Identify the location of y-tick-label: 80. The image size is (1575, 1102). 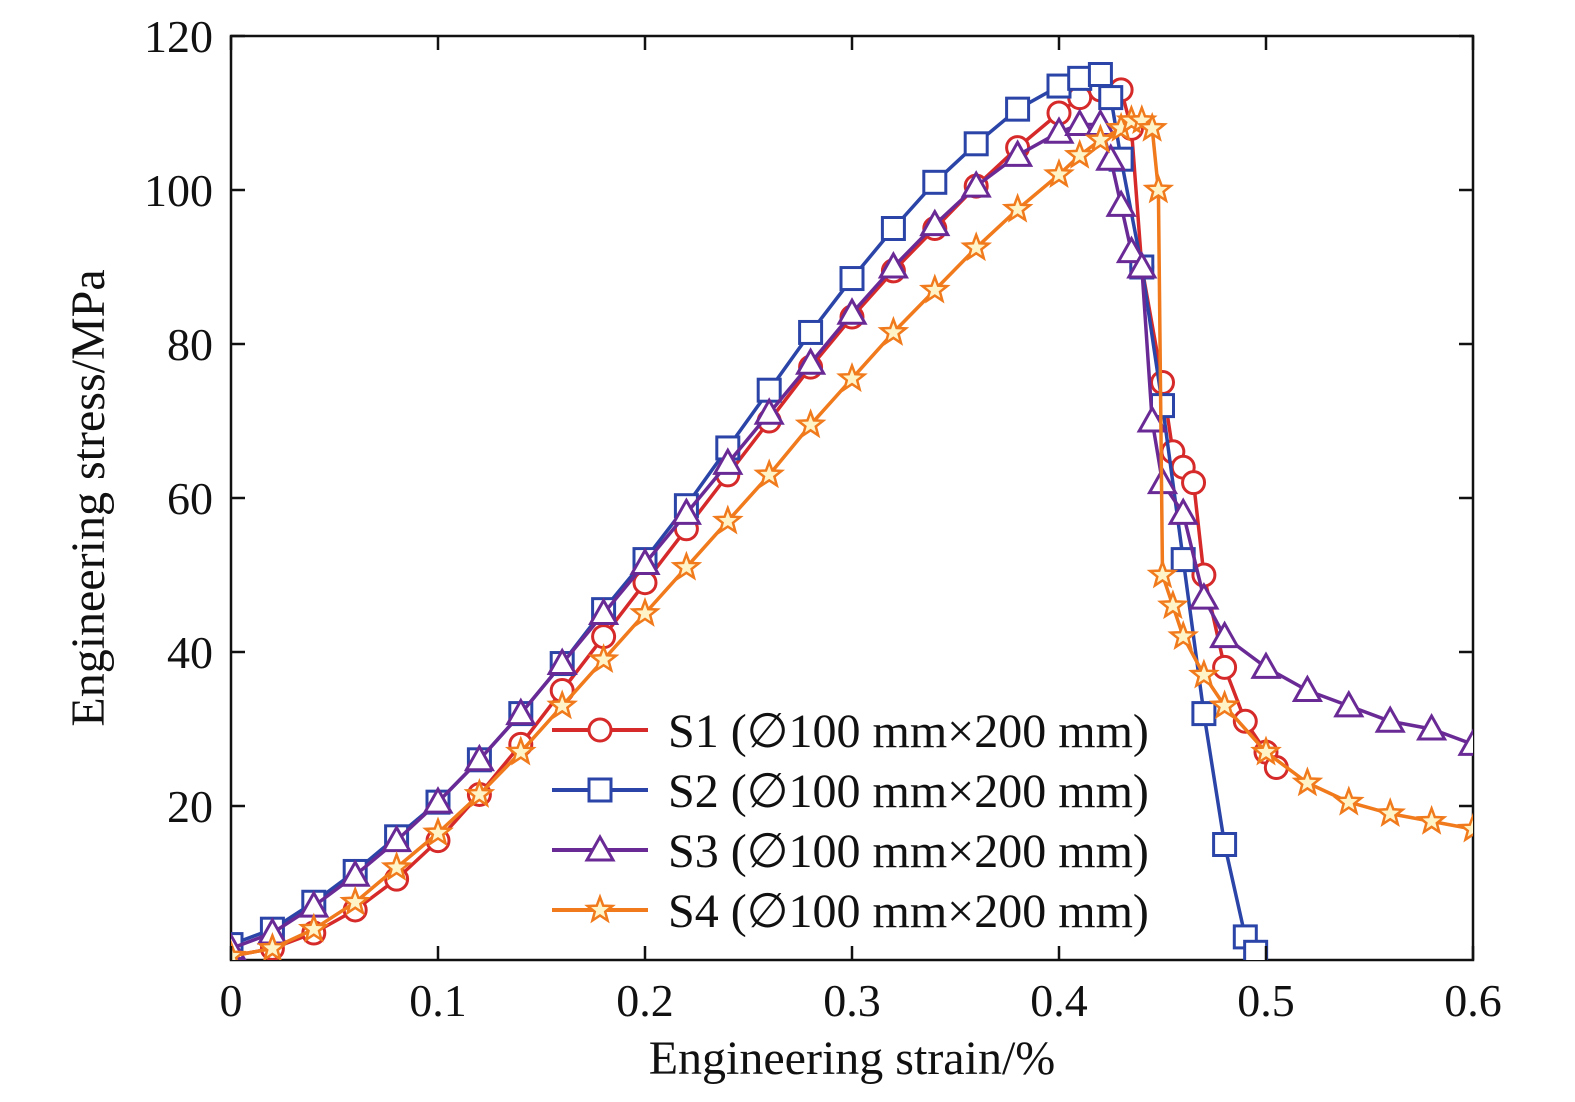
(190, 344).